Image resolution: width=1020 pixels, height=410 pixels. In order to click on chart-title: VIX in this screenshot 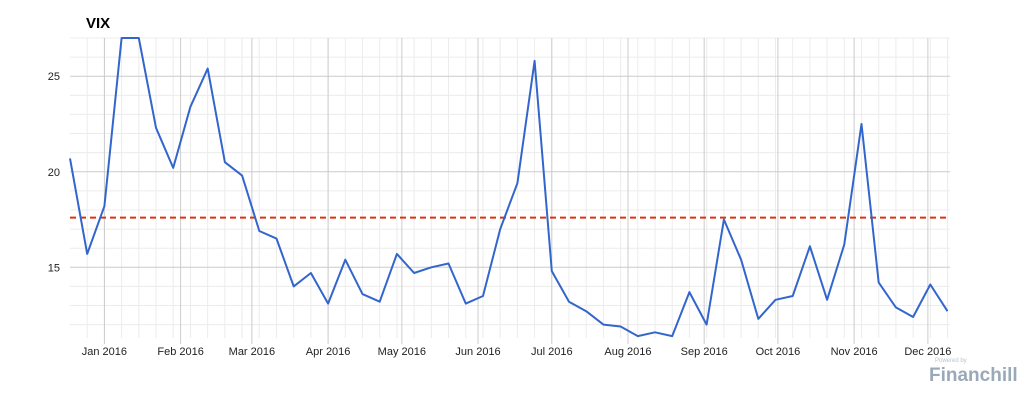, I will do `click(98, 23)`.